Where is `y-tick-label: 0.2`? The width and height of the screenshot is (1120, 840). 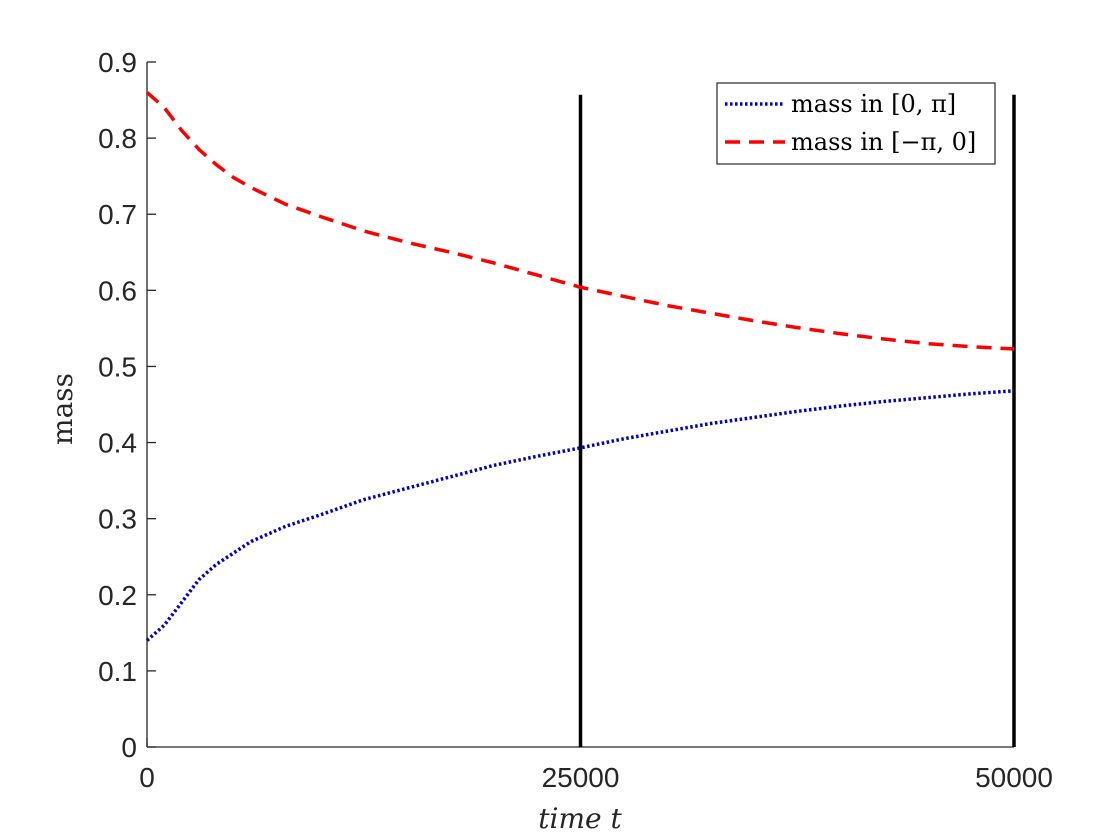 y-tick-label: 0.2 is located at coordinates (117, 595).